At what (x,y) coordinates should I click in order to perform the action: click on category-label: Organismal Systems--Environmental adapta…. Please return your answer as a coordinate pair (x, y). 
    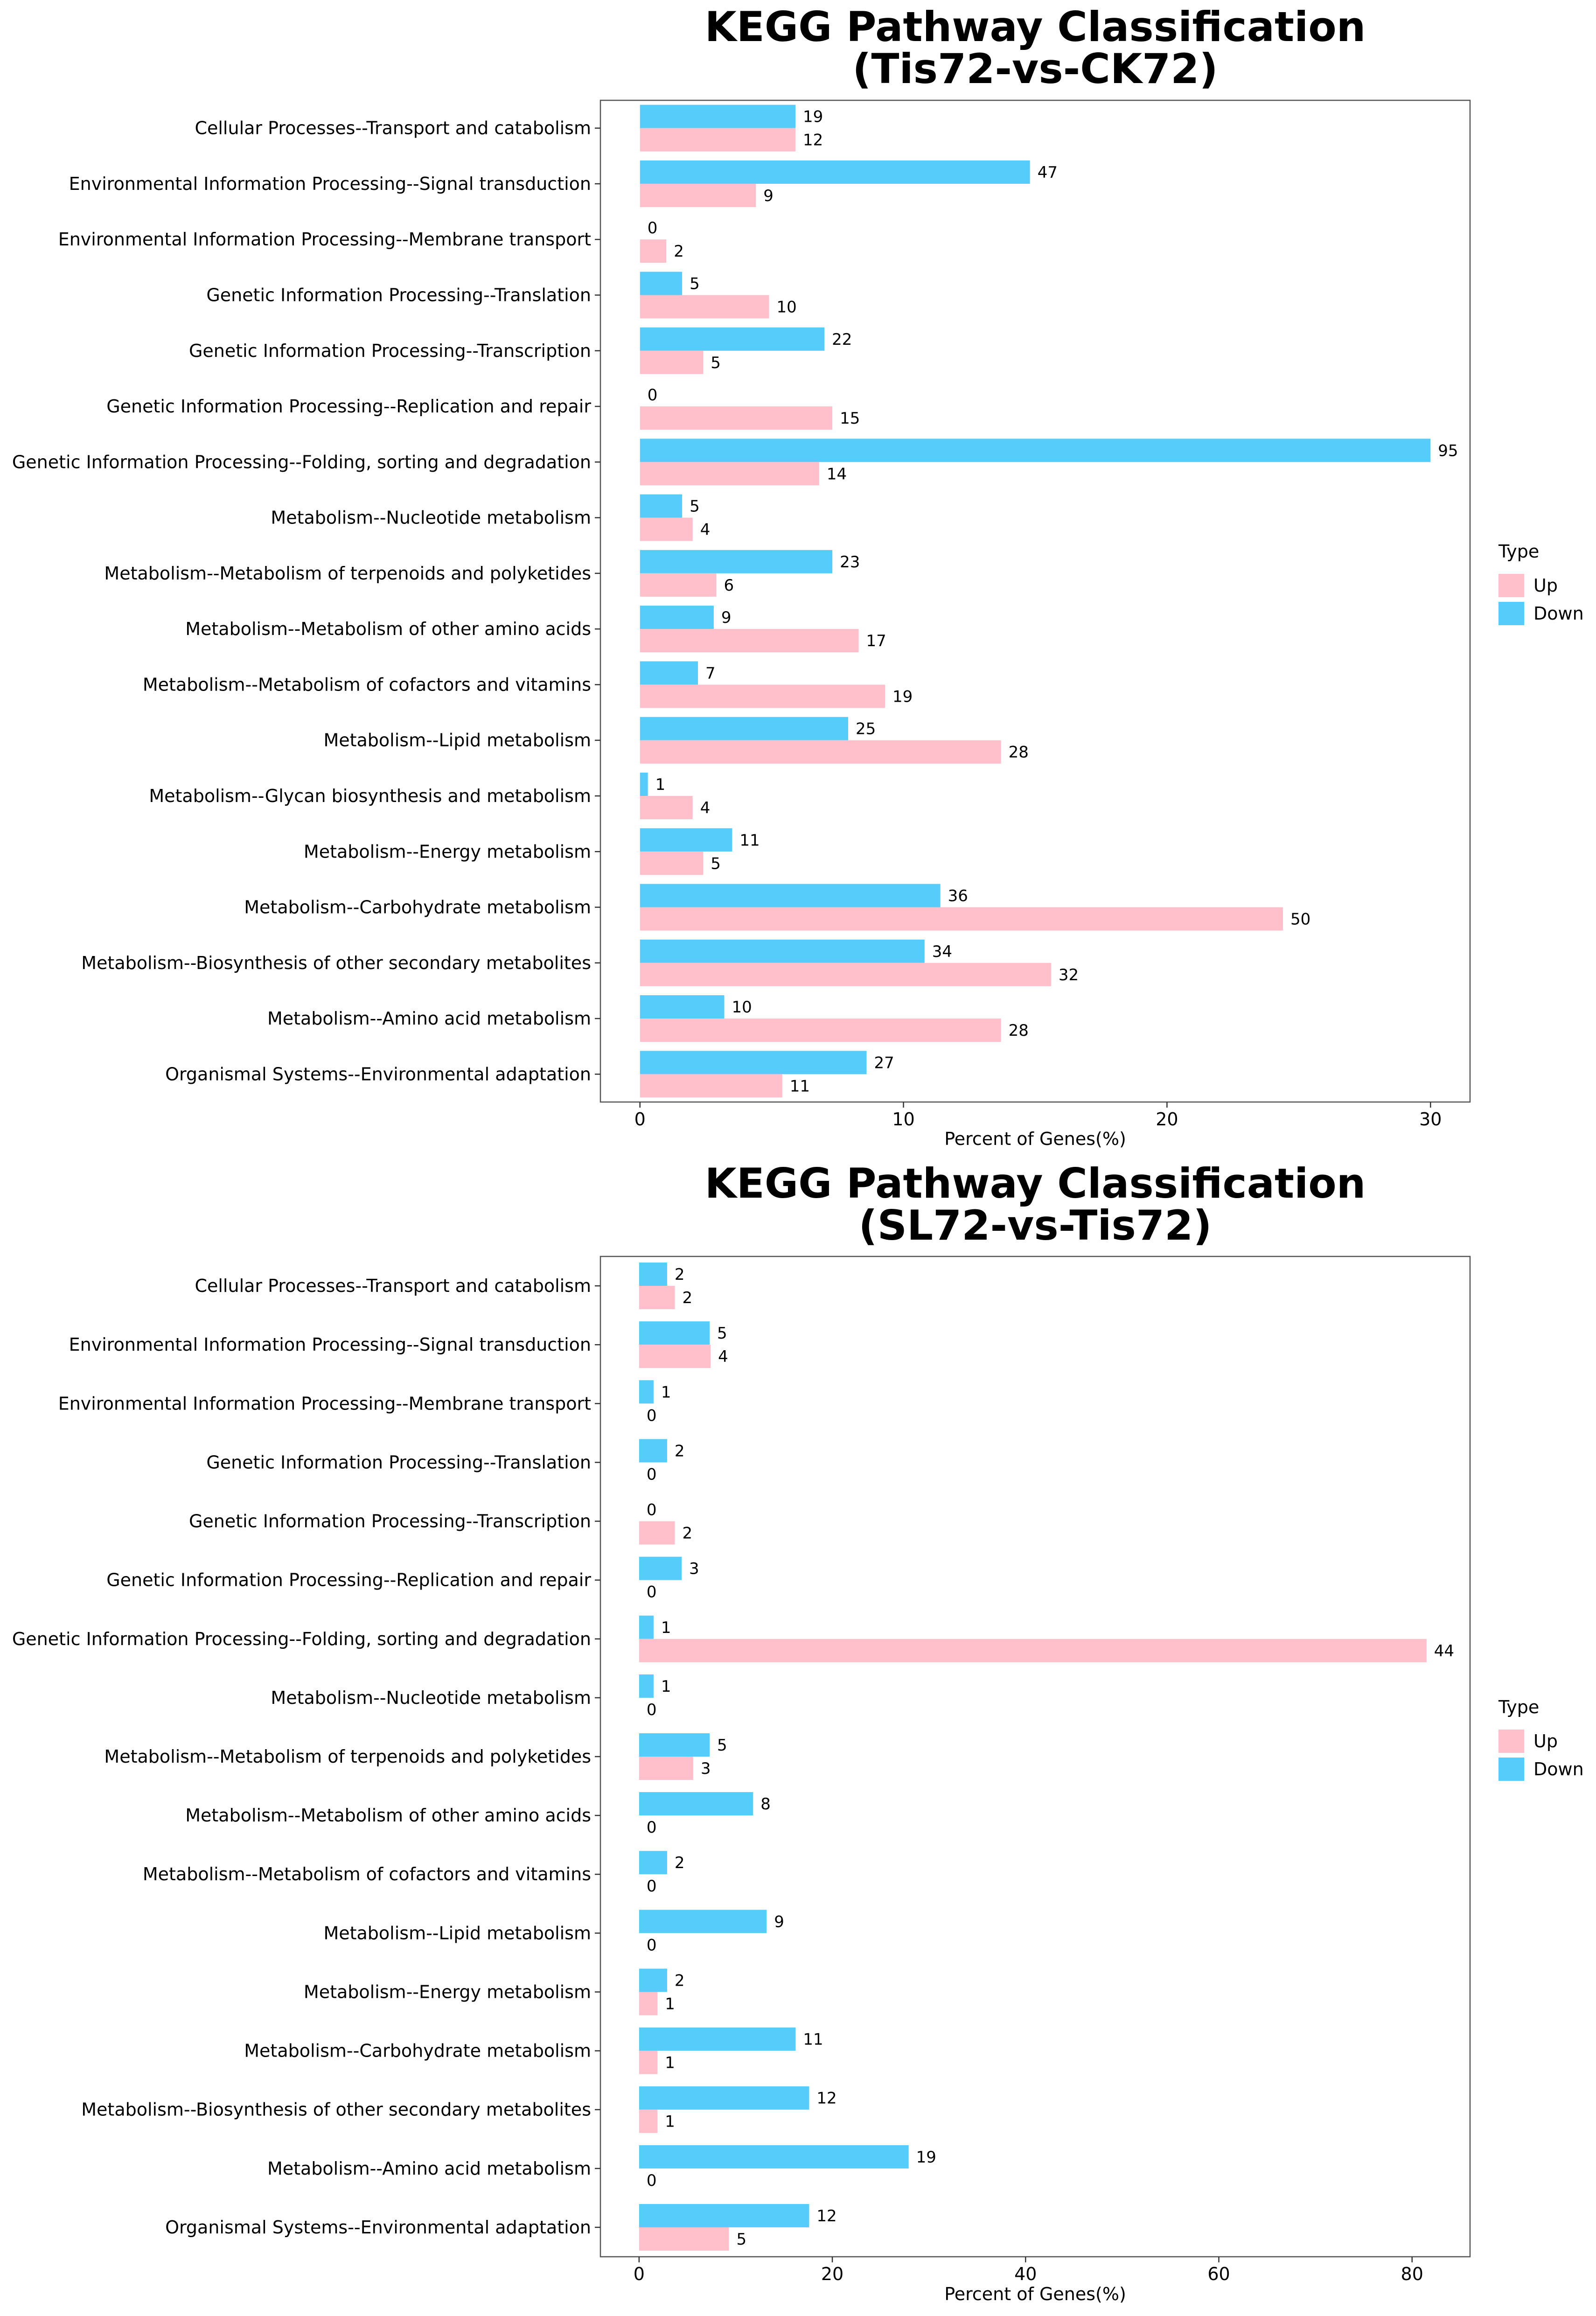
    Looking at the image, I should click on (378, 2227).